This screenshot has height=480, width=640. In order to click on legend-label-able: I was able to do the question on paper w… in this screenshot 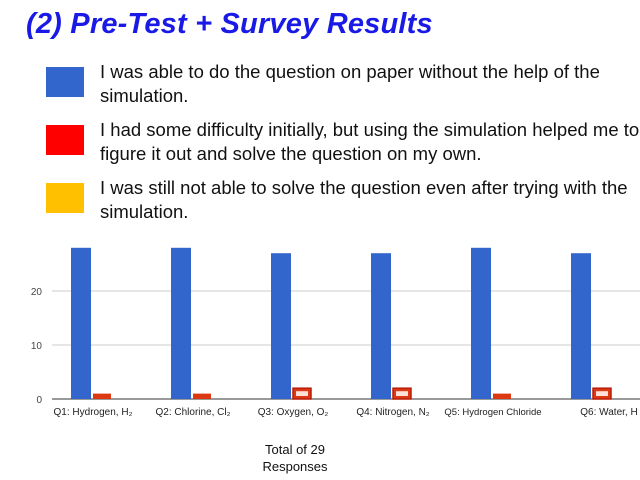, I will do `click(350, 83)`.